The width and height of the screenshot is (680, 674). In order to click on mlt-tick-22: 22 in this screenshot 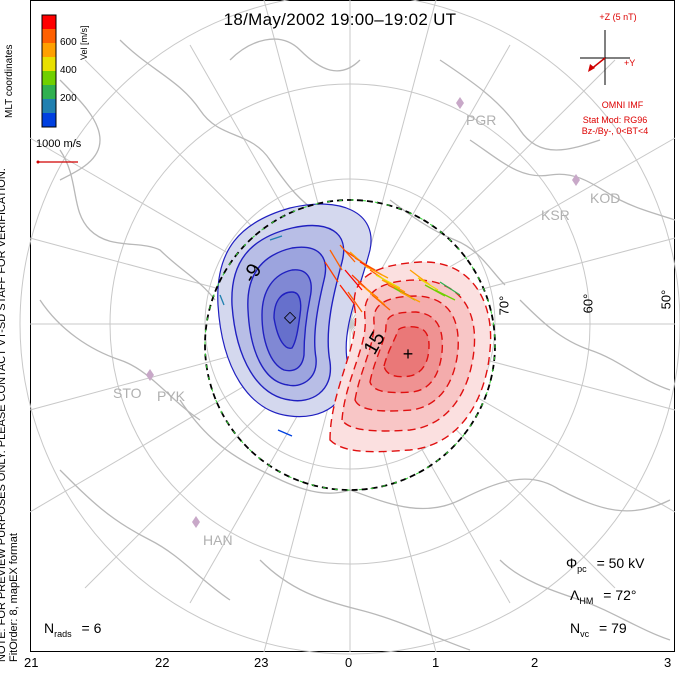, I will do `click(162, 662)`.